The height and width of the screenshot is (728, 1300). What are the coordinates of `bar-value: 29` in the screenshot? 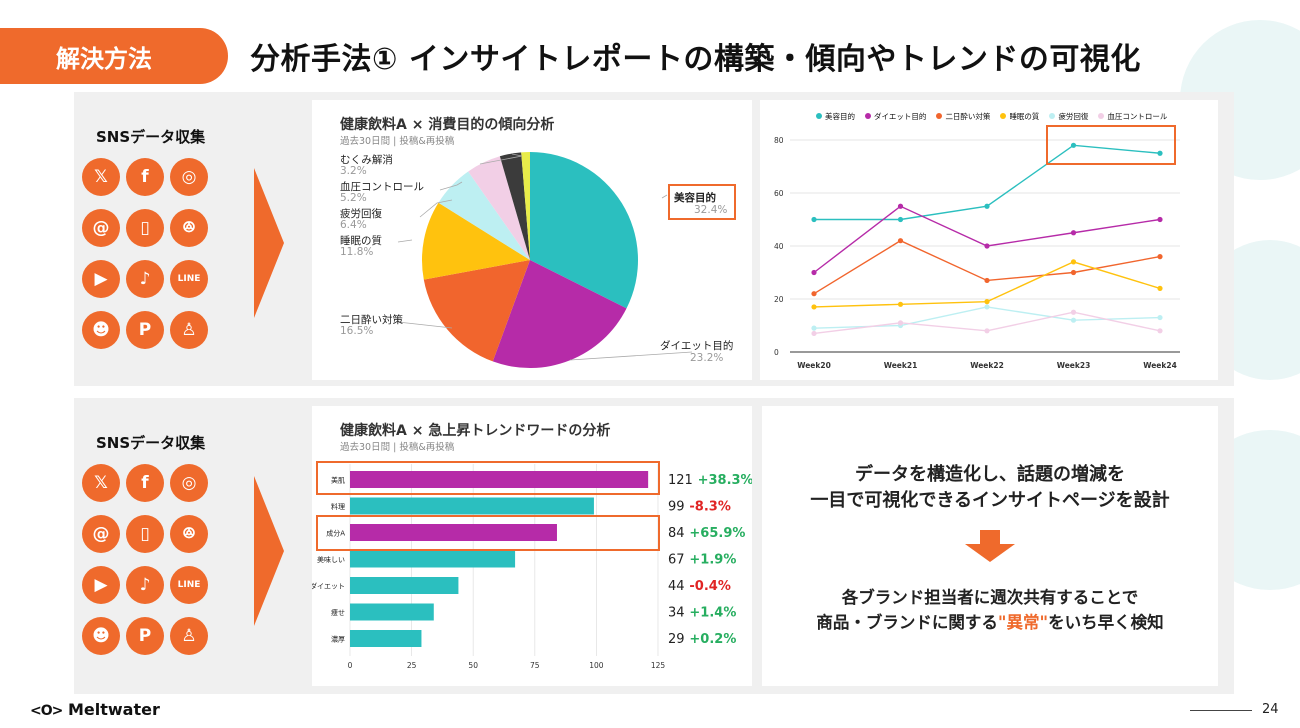 It's located at (676, 639).